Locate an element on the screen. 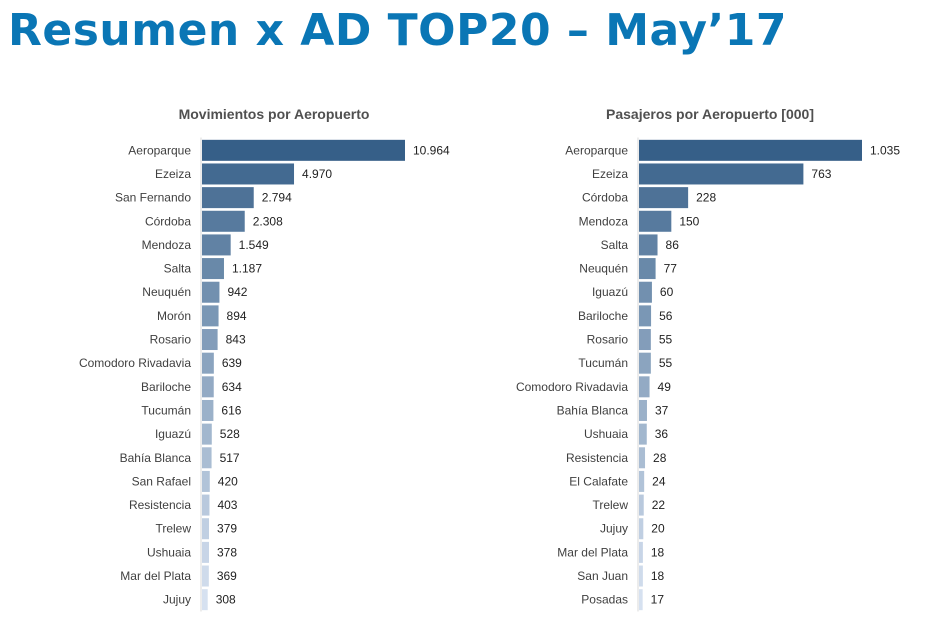 The height and width of the screenshot is (621, 931). data-label: 24 is located at coordinates (659, 481).